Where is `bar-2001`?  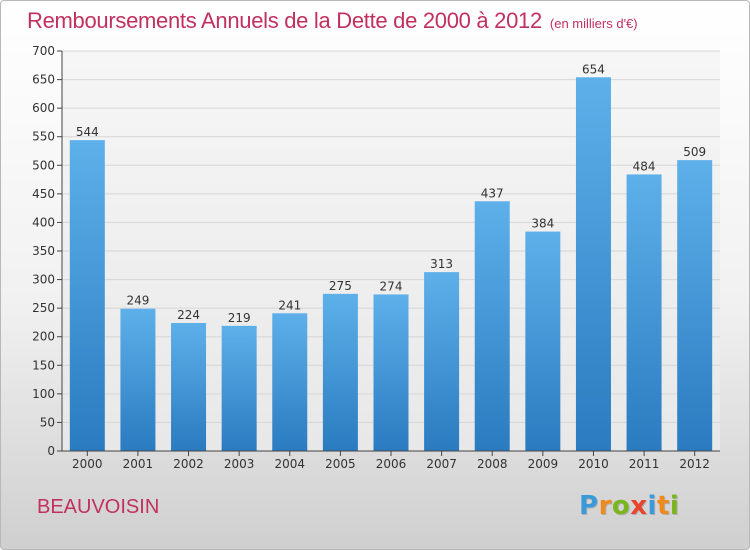 bar-2001 is located at coordinates (138, 379).